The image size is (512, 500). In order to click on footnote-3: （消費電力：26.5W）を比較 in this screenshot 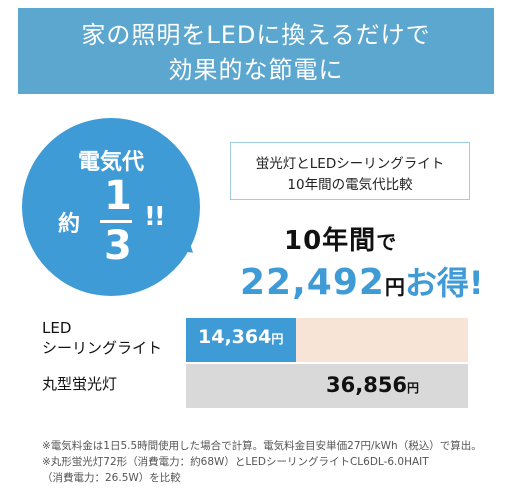, I will do `click(111, 478)`.